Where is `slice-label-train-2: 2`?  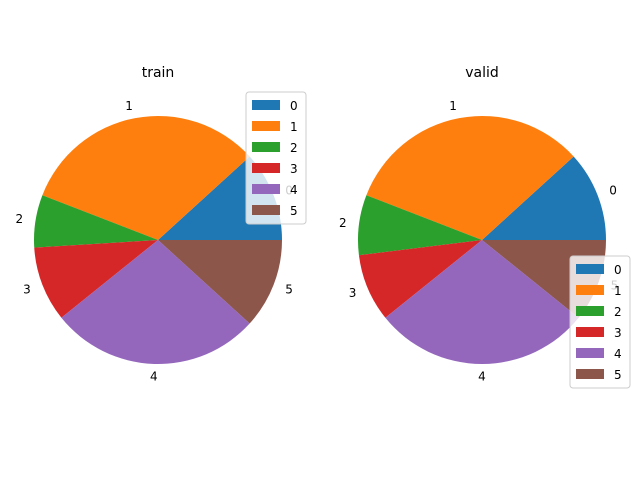 slice-label-train-2: 2 is located at coordinates (20, 219).